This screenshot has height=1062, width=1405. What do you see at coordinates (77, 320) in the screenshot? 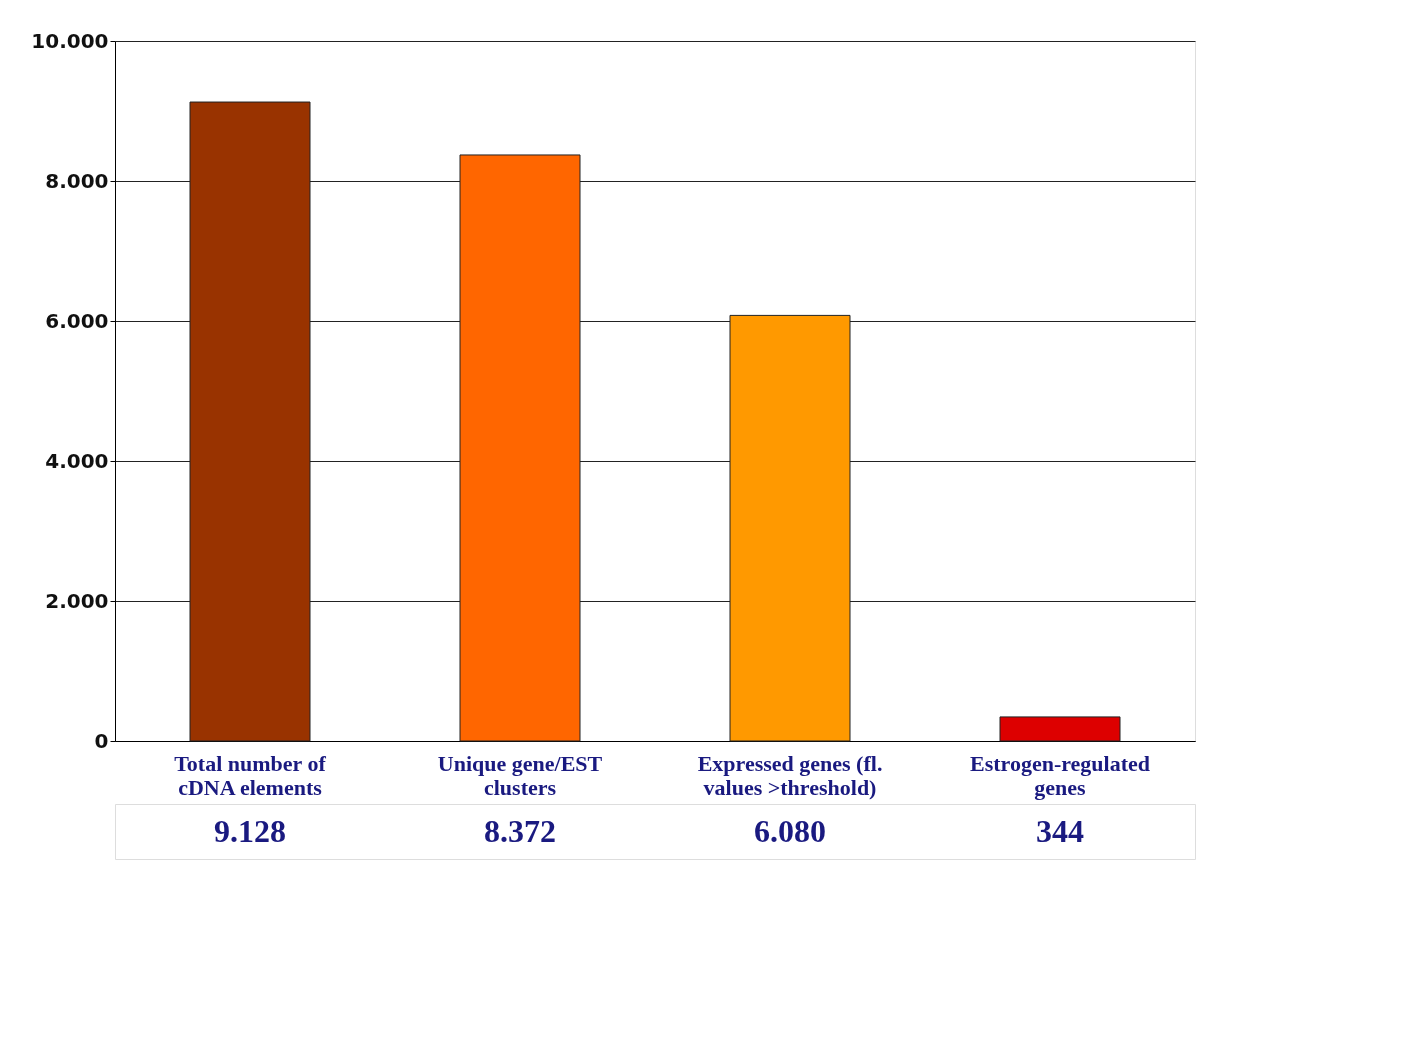
I see `y-tick-label: 6.000` at bounding box center [77, 320].